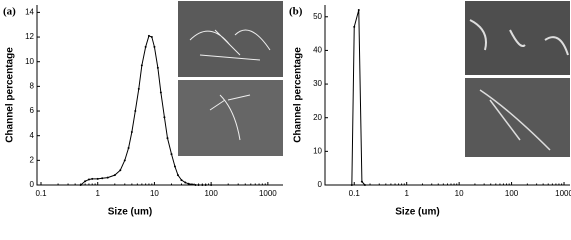 The image size is (571, 240). Describe the element at coordinates (32, 110) in the screenshot. I see `y-tick-label: 6` at that location.